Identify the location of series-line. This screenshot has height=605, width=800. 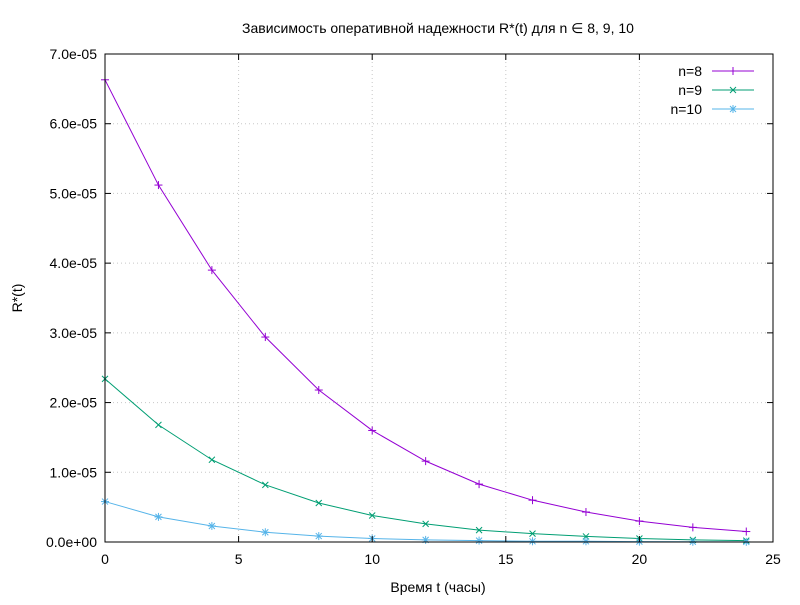
(425, 522).